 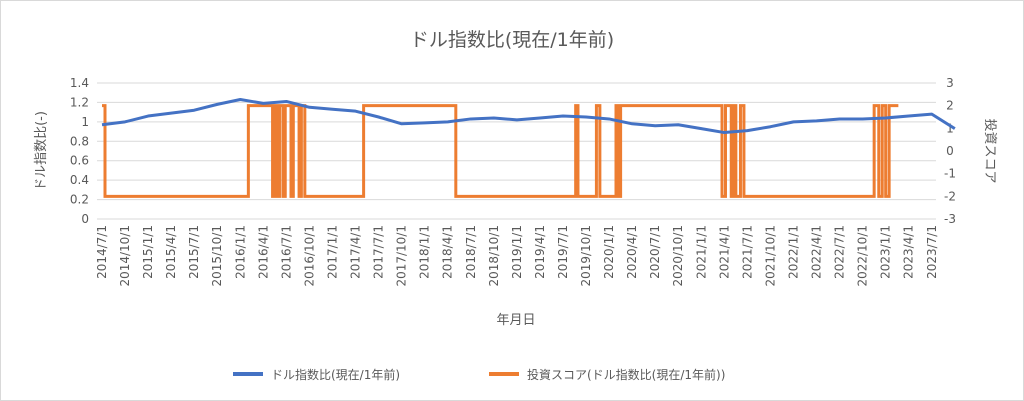 What do you see at coordinates (563, 252) in the screenshot?
I see `x-tick-label-20: 2019/7/1` at bounding box center [563, 252].